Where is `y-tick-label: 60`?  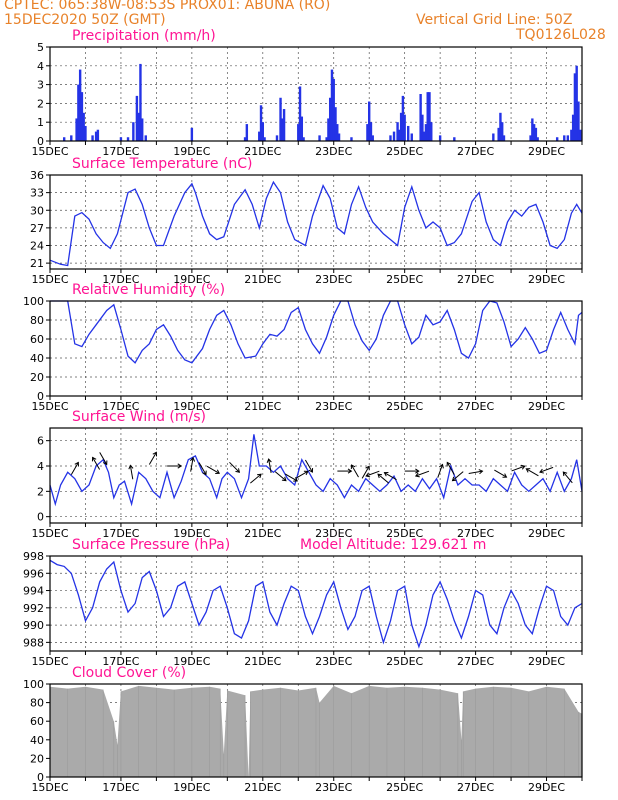 y-tick-label: 60 is located at coordinates (37, 721).